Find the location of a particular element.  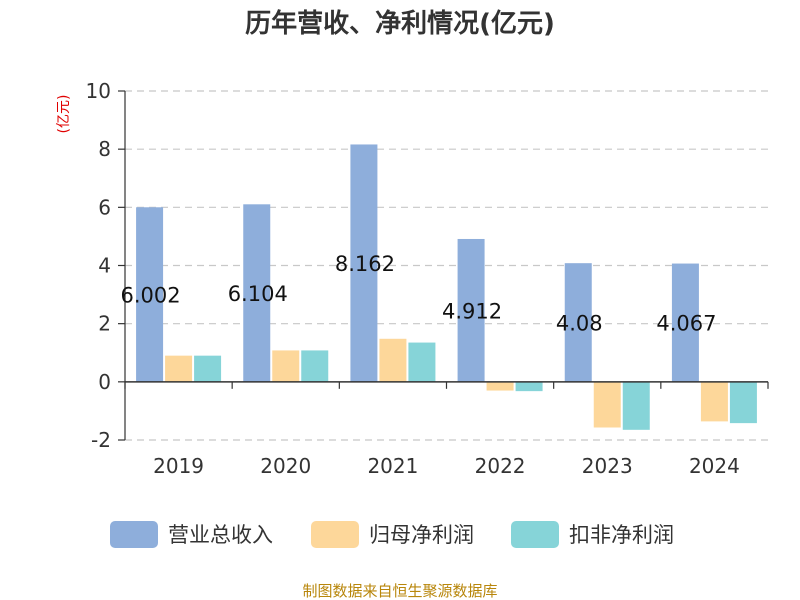

data-label-2024: 4.067 is located at coordinates (686, 324).